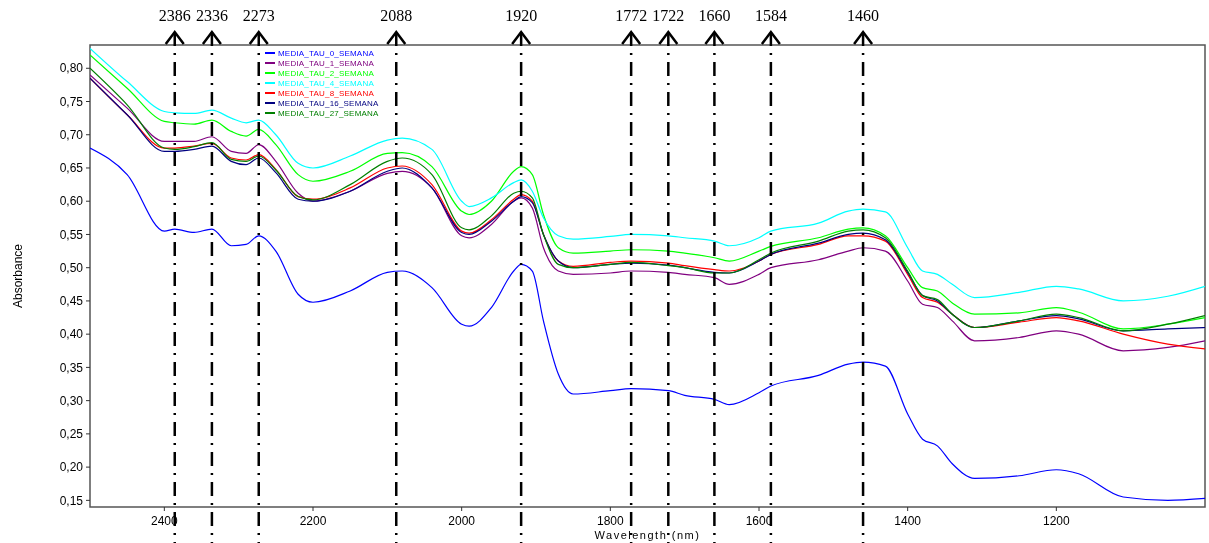 This screenshot has width=1209, height=543. Describe the element at coordinates (71, 201) in the screenshot. I see `y-tick-label: 0,60` at that location.